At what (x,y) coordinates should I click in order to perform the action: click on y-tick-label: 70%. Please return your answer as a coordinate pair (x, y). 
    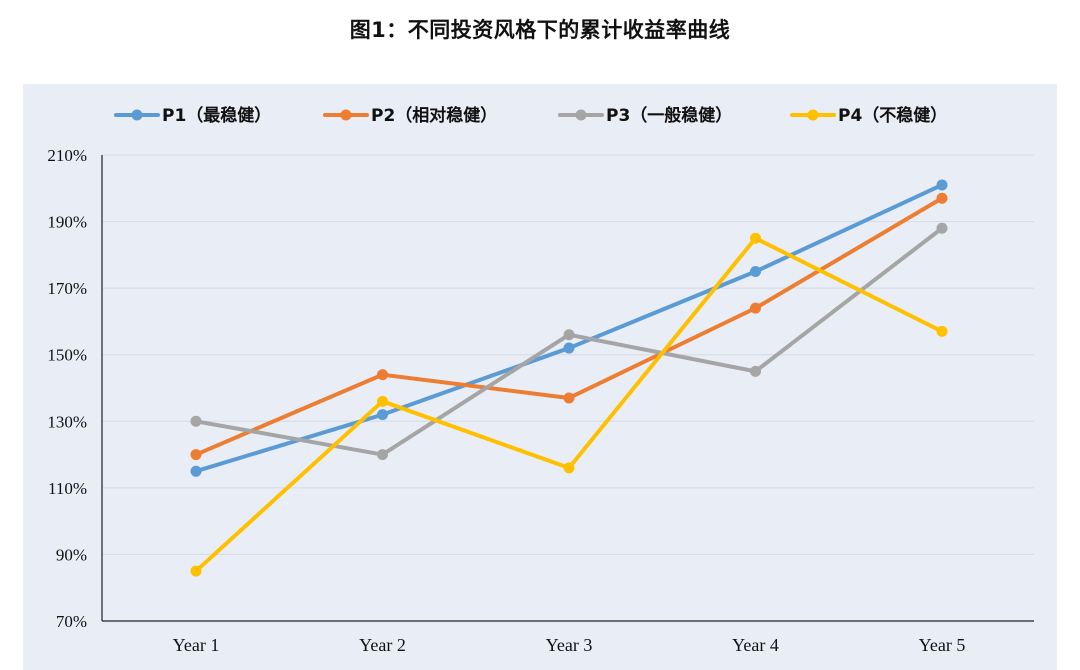
    Looking at the image, I should click on (71, 621).